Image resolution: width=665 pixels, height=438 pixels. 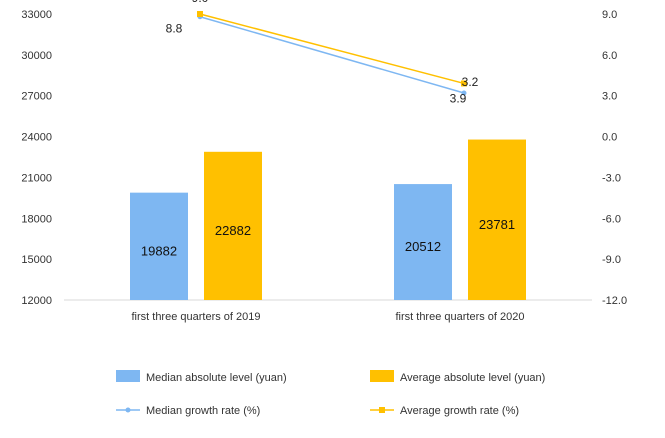 I want to click on right-axis-tick-label: 3.0, so click(x=609, y=97).